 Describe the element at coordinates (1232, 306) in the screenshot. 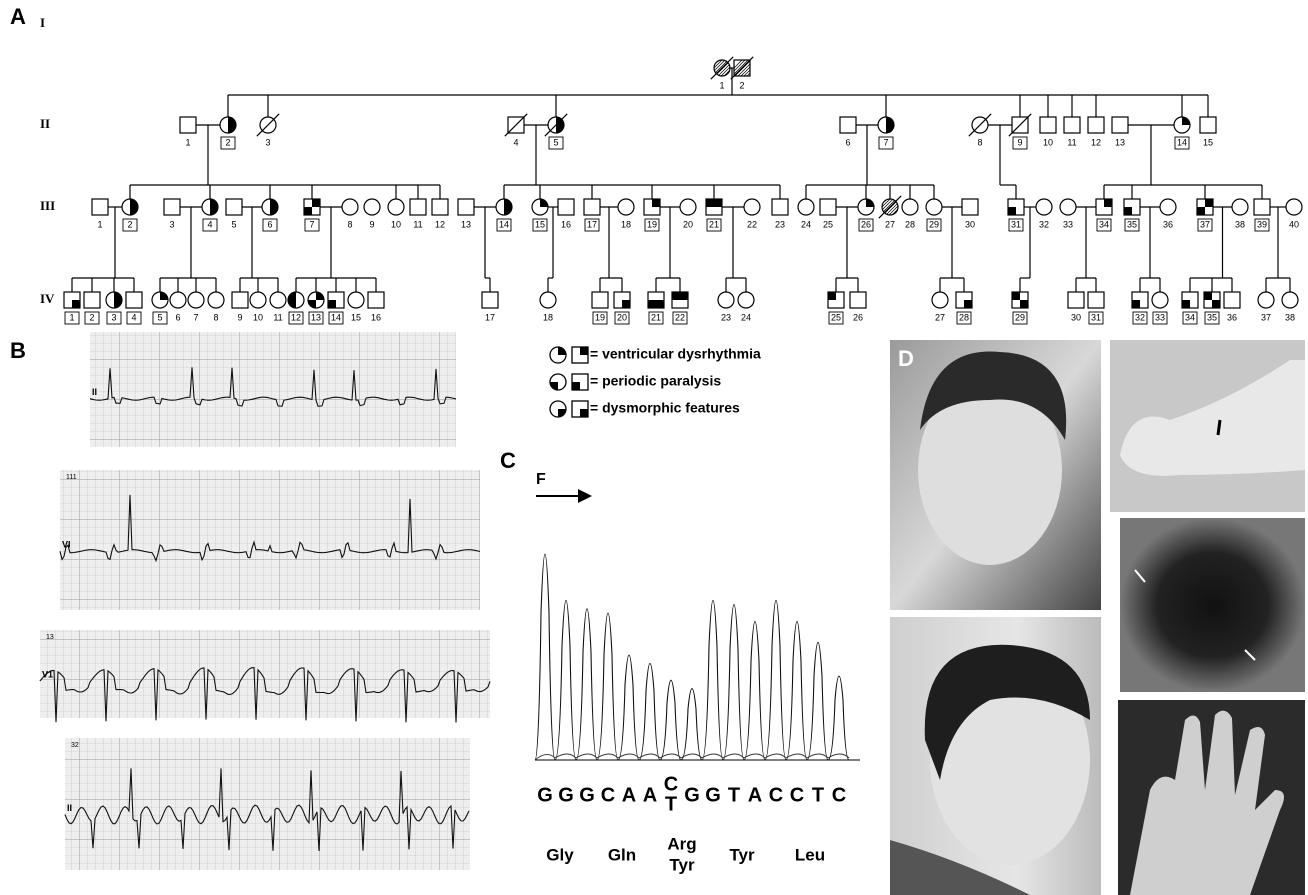

I see `individual: 36` at that location.